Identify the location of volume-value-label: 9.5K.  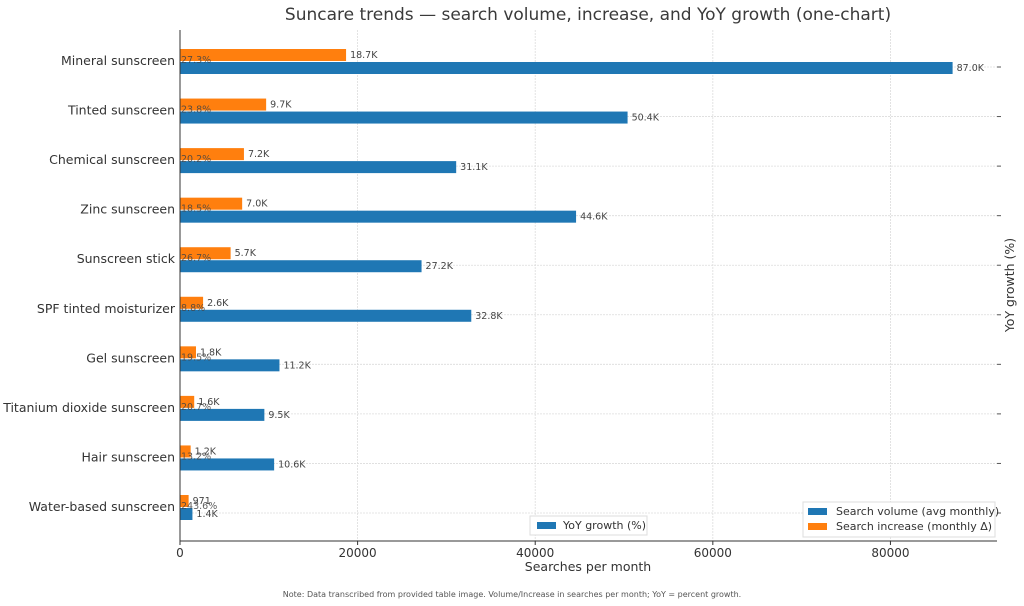
(279, 415).